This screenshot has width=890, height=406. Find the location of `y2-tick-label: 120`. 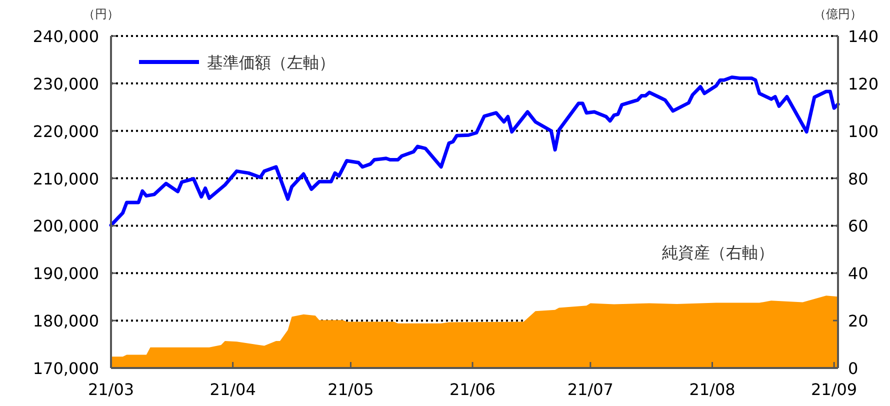

y2-tick-label: 120 is located at coordinates (863, 84).